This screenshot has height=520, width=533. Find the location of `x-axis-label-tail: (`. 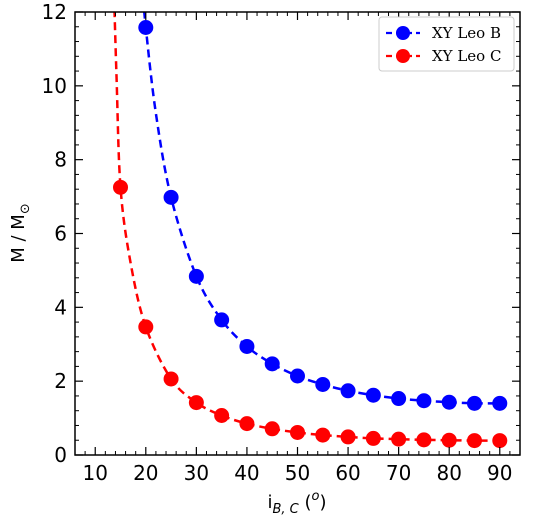

x-axis-label-tail: ( is located at coordinates (305, 502).